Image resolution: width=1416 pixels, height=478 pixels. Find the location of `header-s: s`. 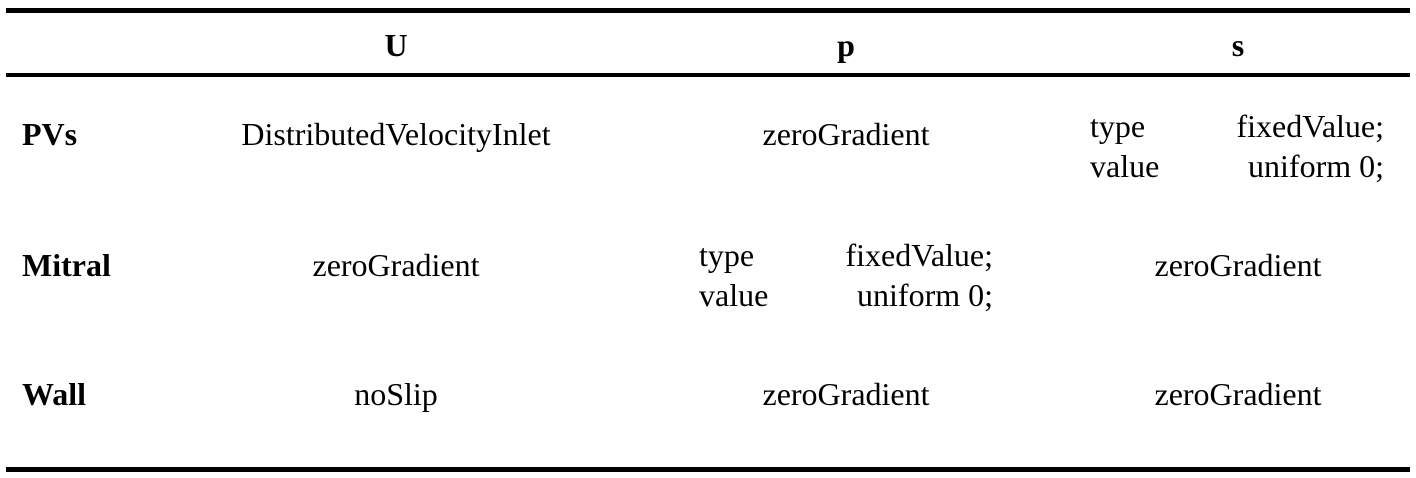

header-s: s is located at coordinates (1238, 45).